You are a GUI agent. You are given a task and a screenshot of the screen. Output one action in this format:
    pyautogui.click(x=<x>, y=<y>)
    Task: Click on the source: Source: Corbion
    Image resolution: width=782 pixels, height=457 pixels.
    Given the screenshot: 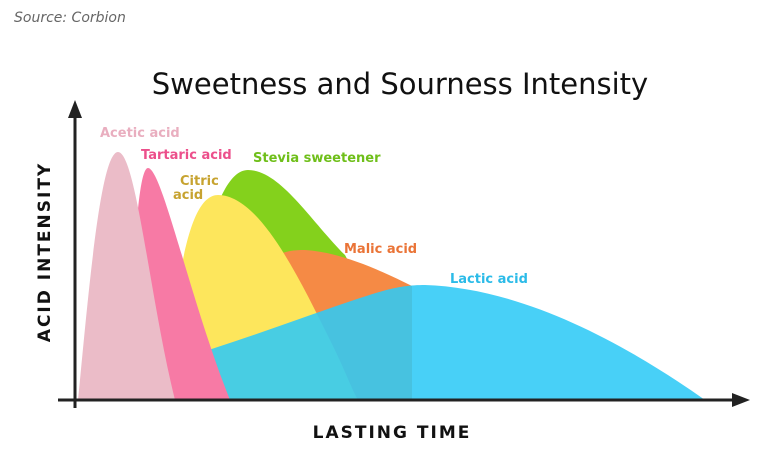 What is the action you would take?
    pyautogui.click(x=70, y=18)
    